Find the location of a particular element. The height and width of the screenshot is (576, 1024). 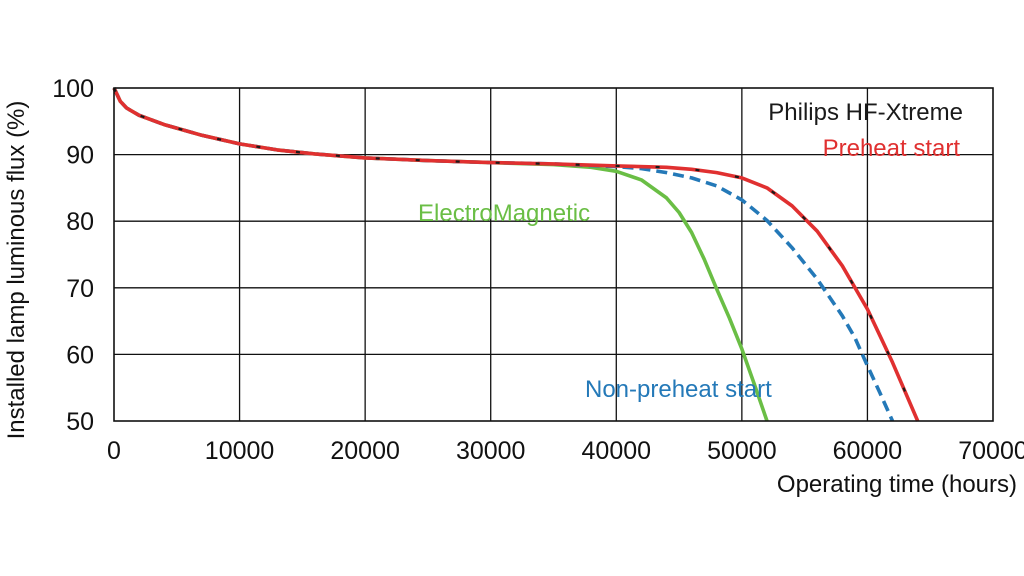

y-tick-label: 80 is located at coordinates (80, 222).